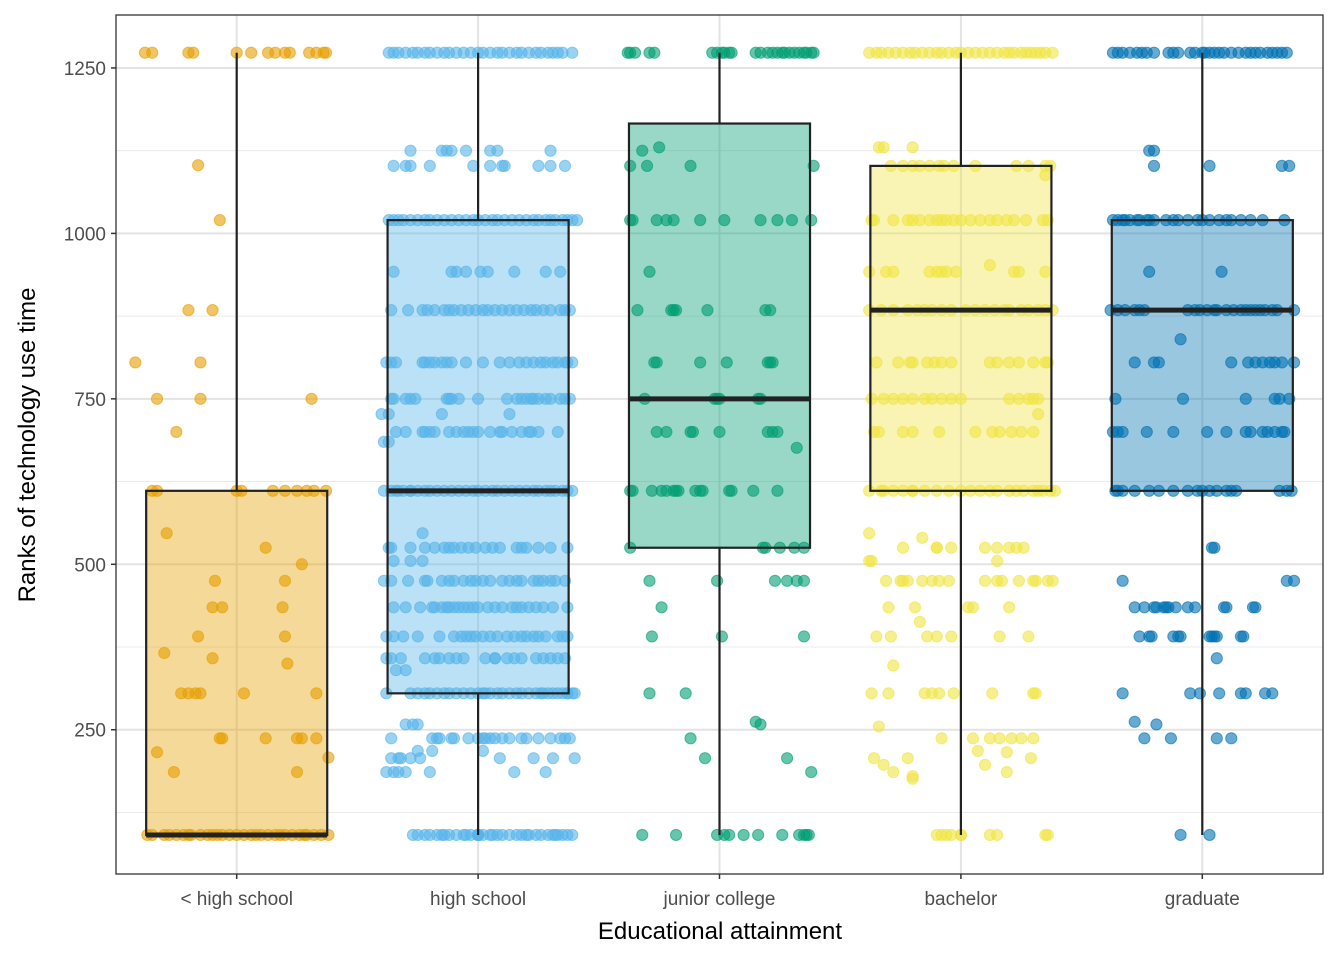 The height and width of the screenshot is (960, 1344). Describe the element at coordinates (1202, 899) in the screenshot. I see `x-tick-label: graduate` at that location.